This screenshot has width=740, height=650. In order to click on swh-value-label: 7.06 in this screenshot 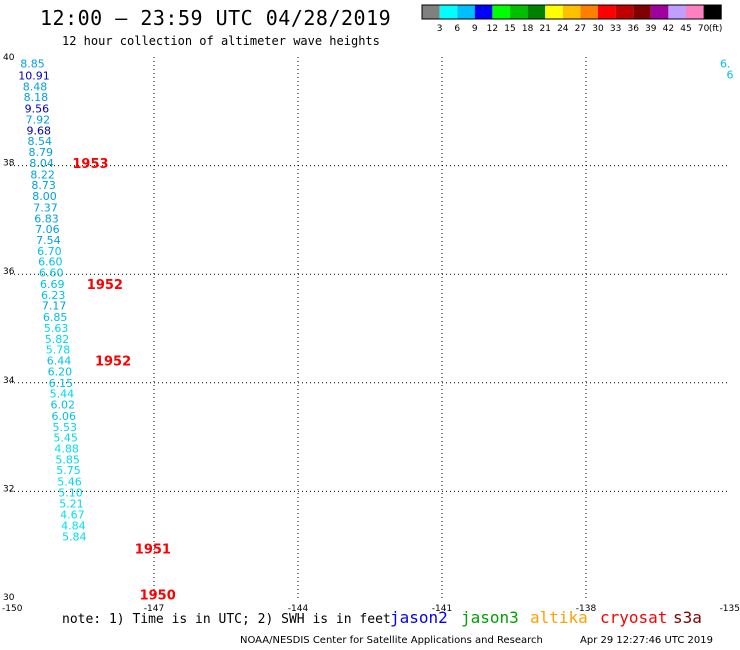, I will do `click(47, 229)`.